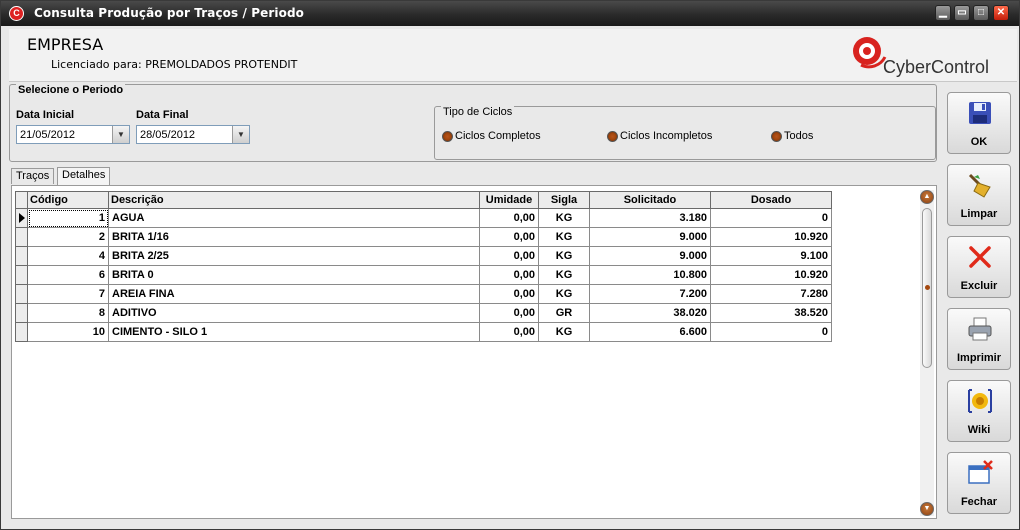 This screenshot has height=530, width=1020. Describe the element at coordinates (68, 332) in the screenshot. I see `table-cell: 10` at that location.